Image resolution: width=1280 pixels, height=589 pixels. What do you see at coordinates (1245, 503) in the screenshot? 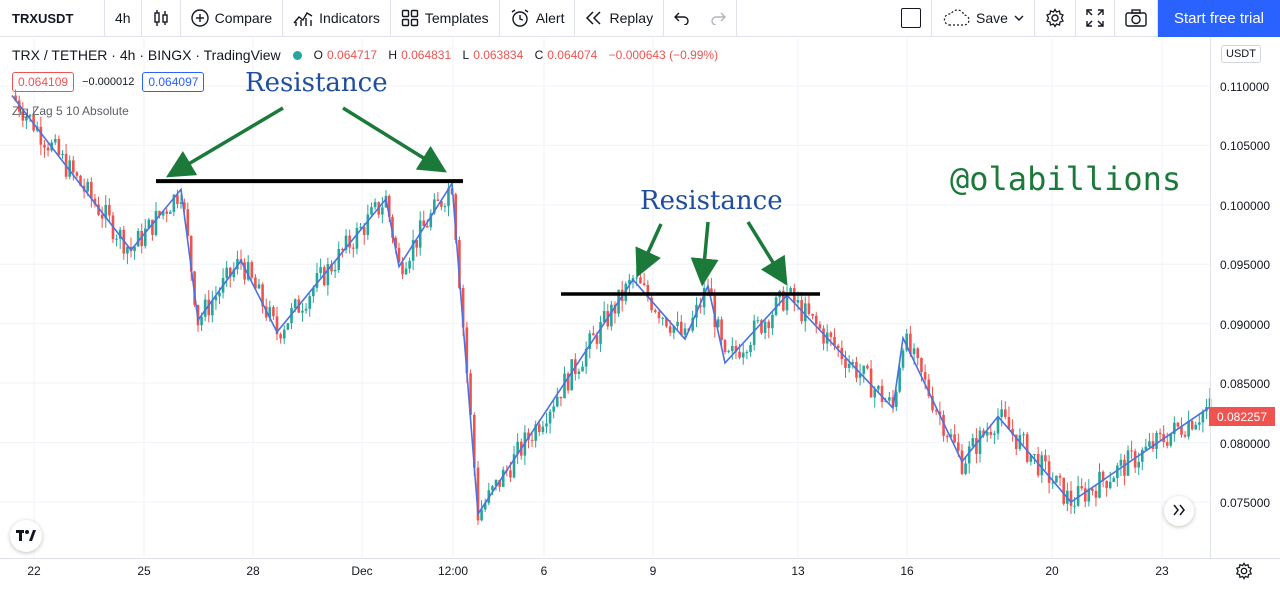
I see `price-tick: 0.075000` at bounding box center [1245, 503].